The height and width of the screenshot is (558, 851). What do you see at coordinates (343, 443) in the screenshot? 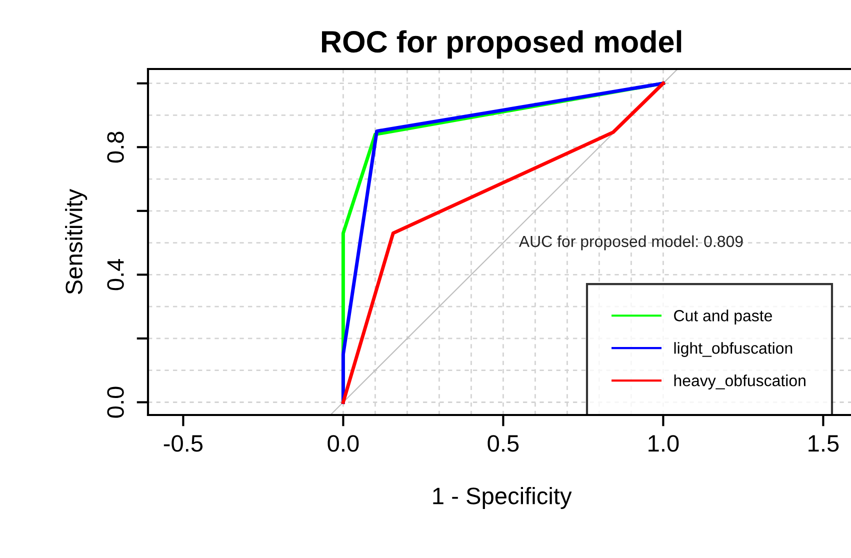
I see `x-tick-label: 0.0` at bounding box center [343, 443].